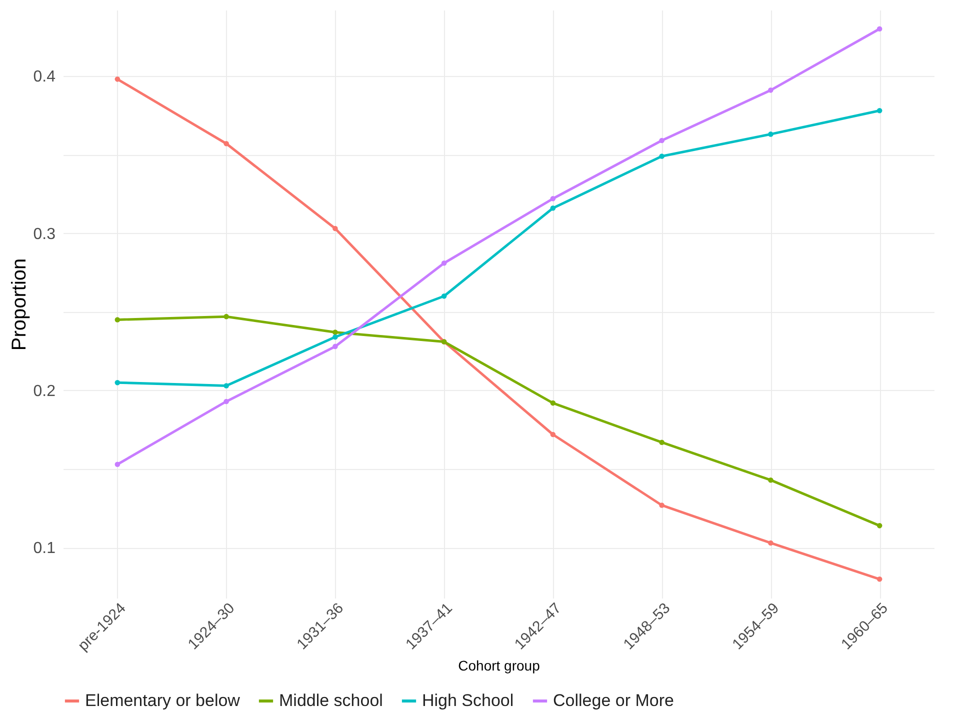 Image resolution: width=956 pixels, height=727 pixels. I want to click on y-tick-label: 0.4, so click(44, 77).